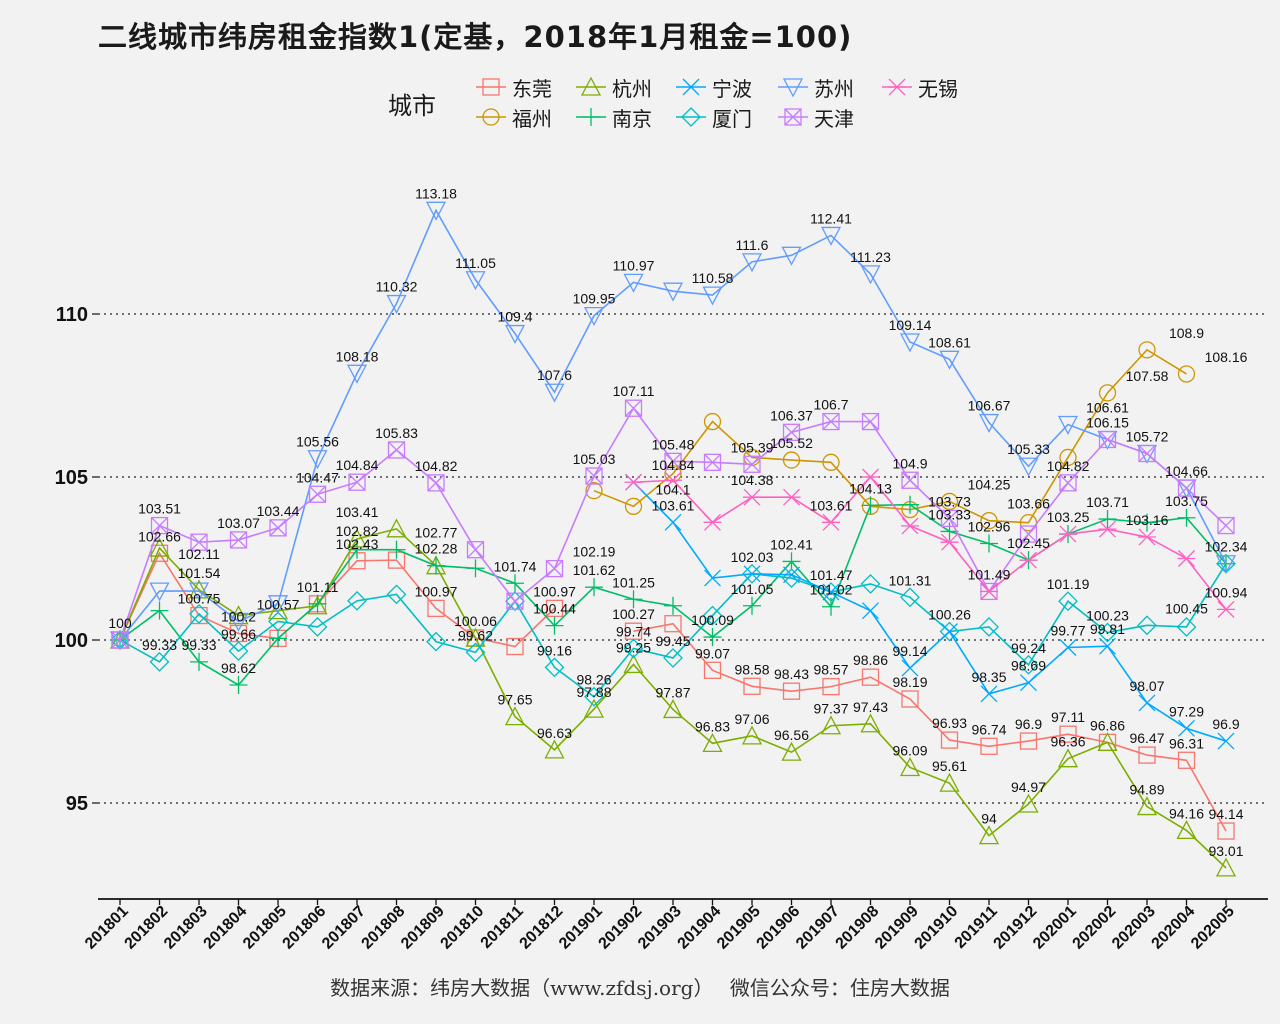 This screenshot has width=1280, height=1024. I want to click on data-label: 102.43, so click(357, 544).